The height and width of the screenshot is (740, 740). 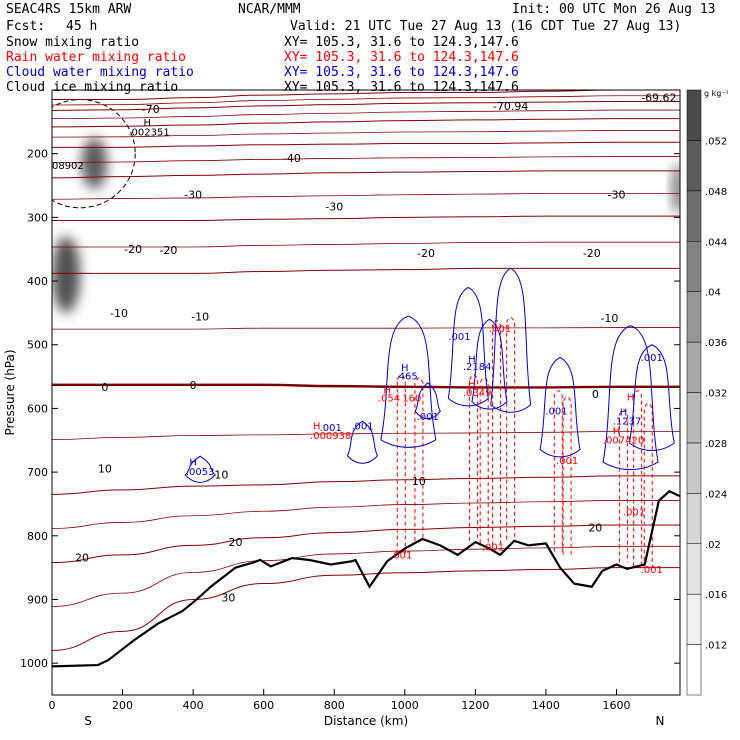 I want to click on field-annotation: .2184, so click(x=477, y=367).